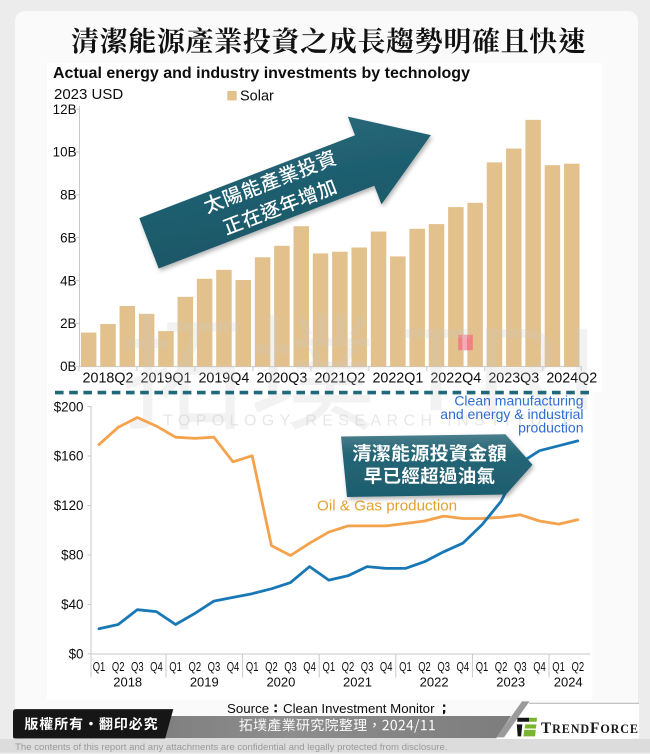  Describe the element at coordinates (69, 505) in the screenshot. I see `svg-text: $120` at that location.